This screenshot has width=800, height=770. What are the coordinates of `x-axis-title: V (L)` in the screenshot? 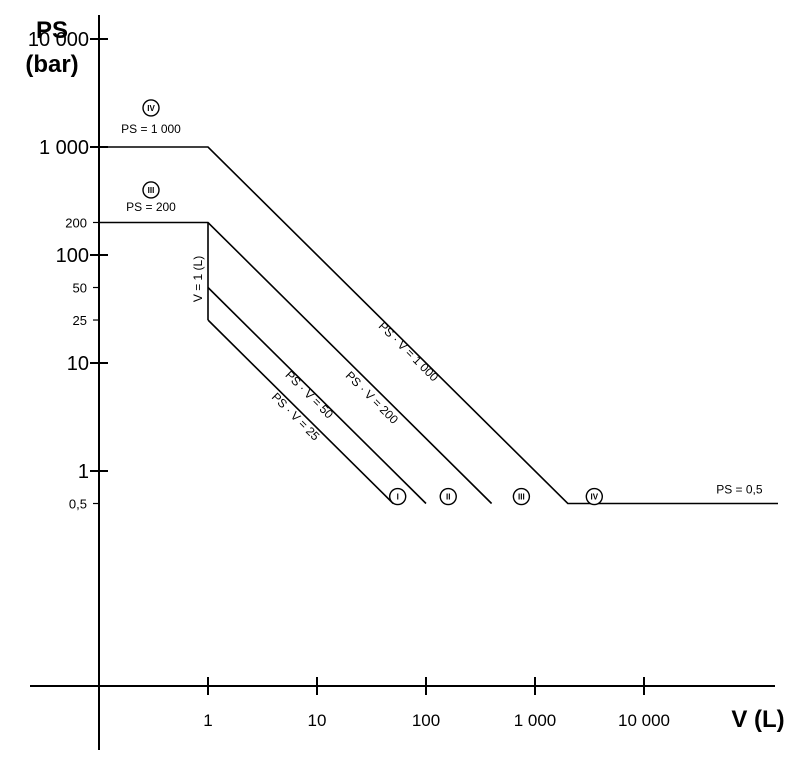 It's located at (757, 719).